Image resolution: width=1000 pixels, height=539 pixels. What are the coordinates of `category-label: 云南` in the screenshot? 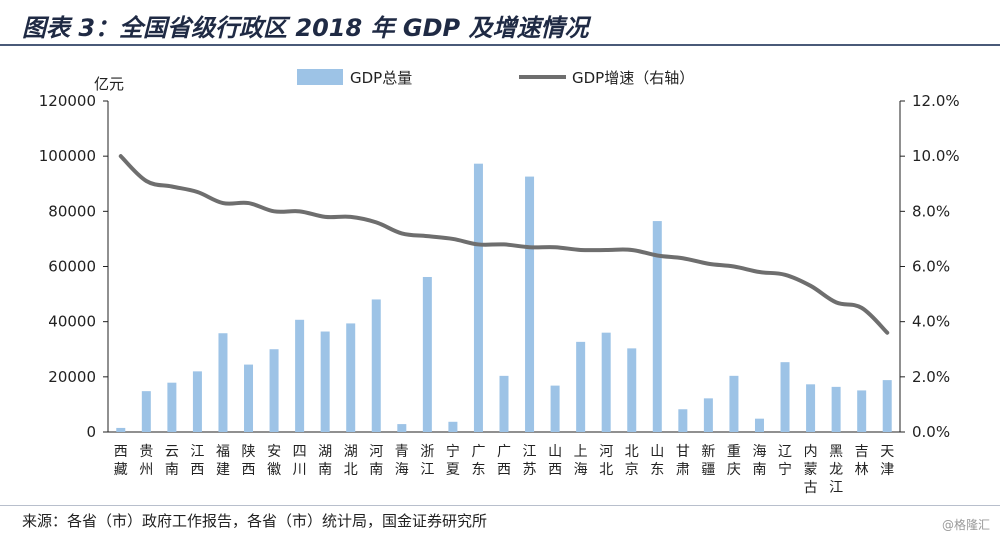 It's located at (172, 461).